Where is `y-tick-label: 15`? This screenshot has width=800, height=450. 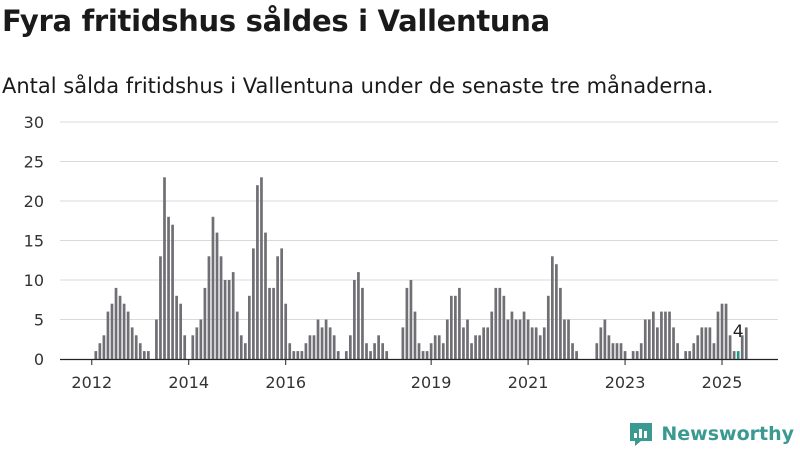 y-tick-label: 15 is located at coordinates (34, 241).